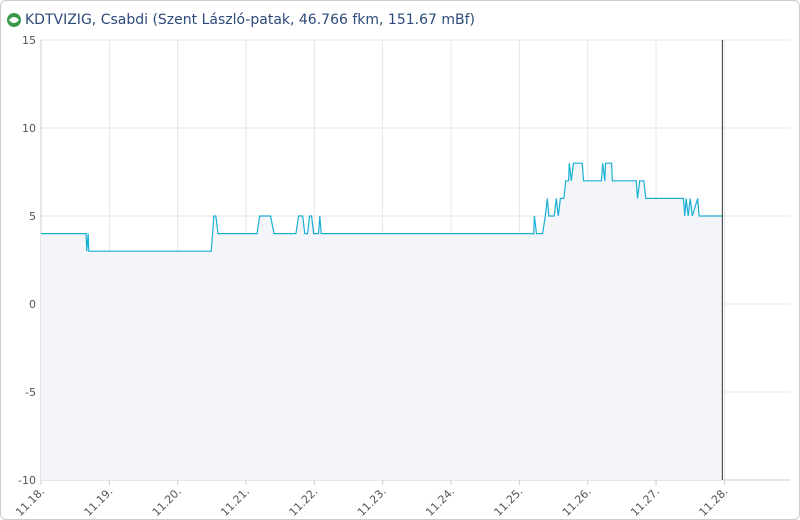 Image resolution: width=800 pixels, height=520 pixels. I want to click on x-tick-label: 11.28., so click(714, 502).